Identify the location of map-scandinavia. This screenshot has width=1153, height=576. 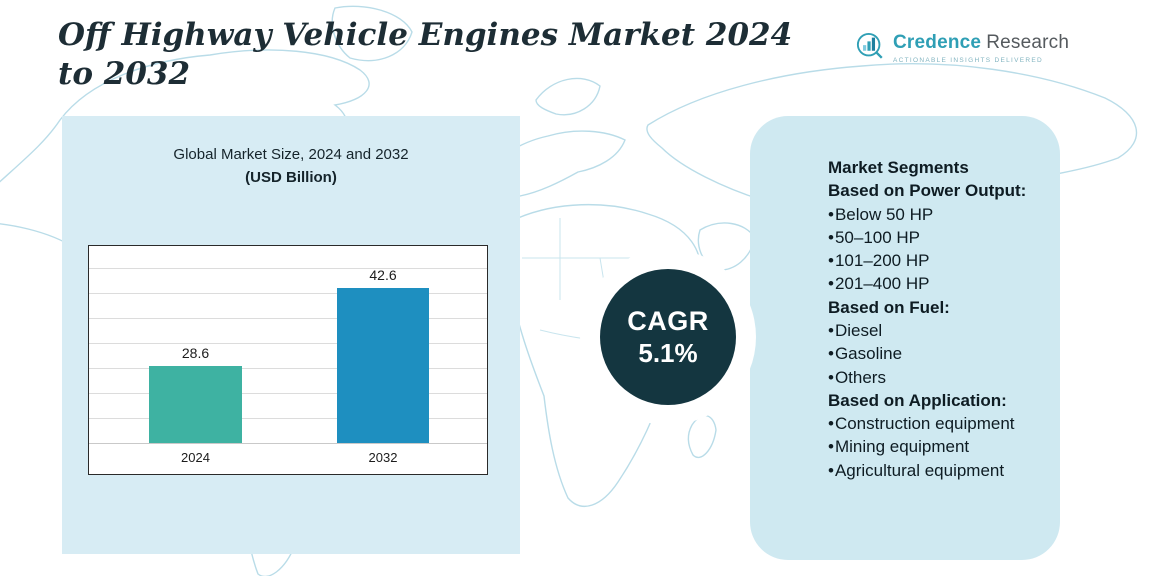
(568, 96).